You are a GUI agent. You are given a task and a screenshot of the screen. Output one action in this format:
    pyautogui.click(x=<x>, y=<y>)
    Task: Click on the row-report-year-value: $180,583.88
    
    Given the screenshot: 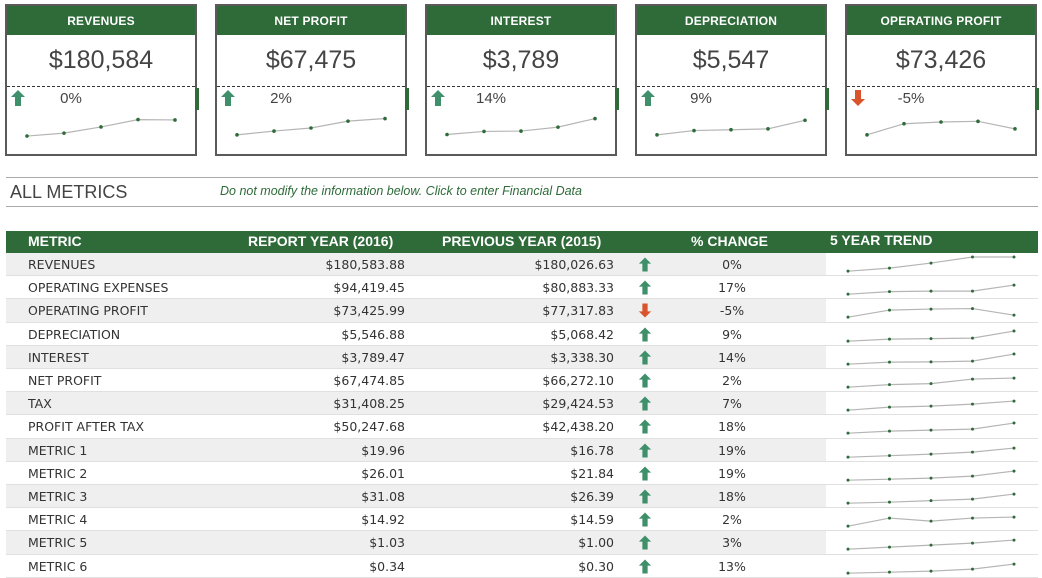 What is the action you would take?
    pyautogui.click(x=365, y=264)
    